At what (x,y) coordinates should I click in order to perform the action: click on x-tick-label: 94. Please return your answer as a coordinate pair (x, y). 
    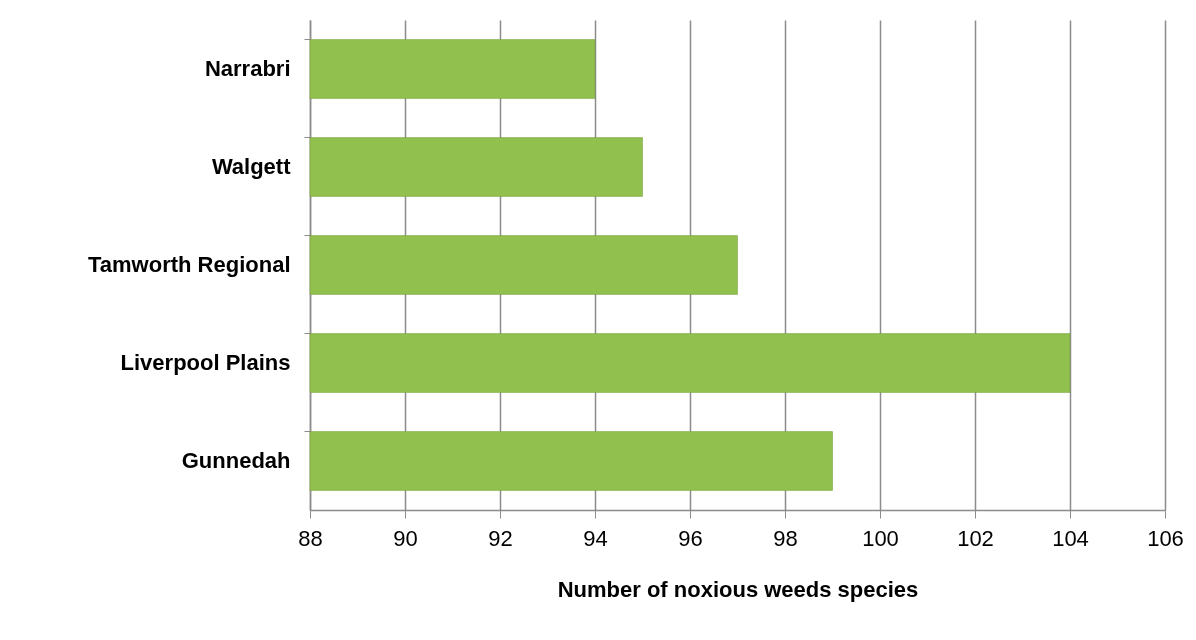
    Looking at the image, I should click on (595, 538).